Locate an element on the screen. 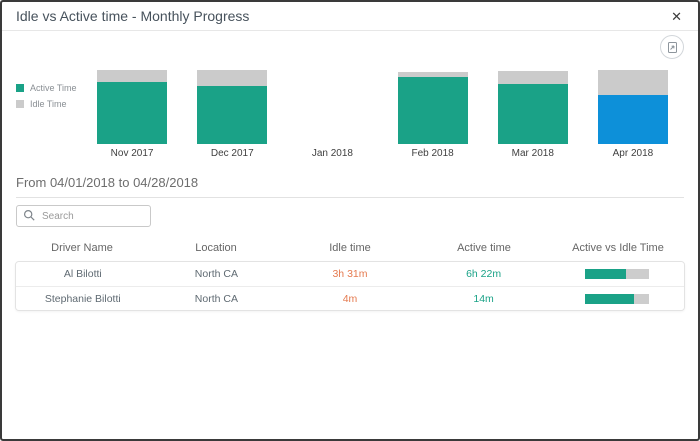  month-label: Jan 2018 is located at coordinates (332, 153).